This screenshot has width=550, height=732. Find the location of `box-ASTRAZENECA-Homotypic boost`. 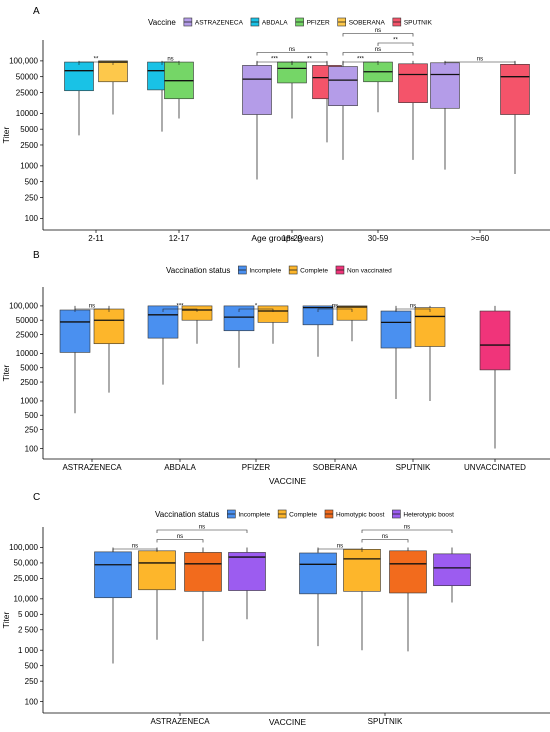

box-ASTRAZENECA-Homotypic boost is located at coordinates (203, 594).